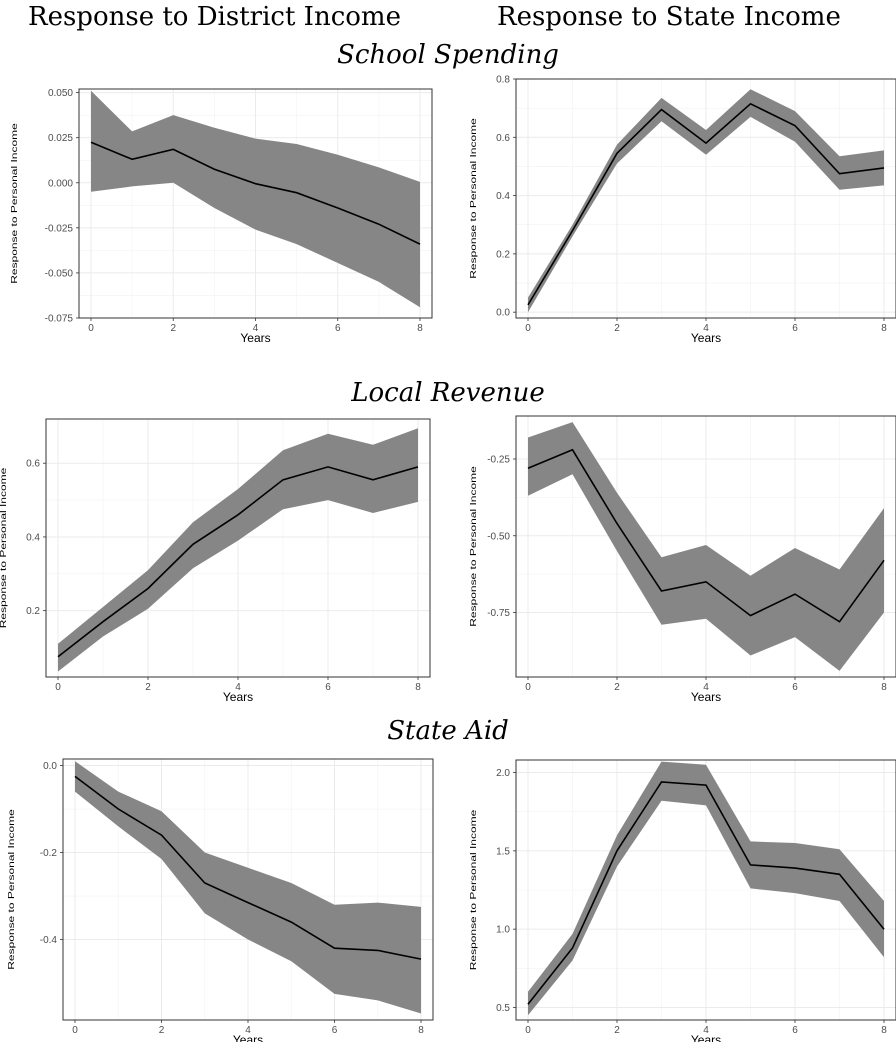 The height and width of the screenshot is (1042, 896). I want to click on y-tick-label: -0.050, so click(59, 273).